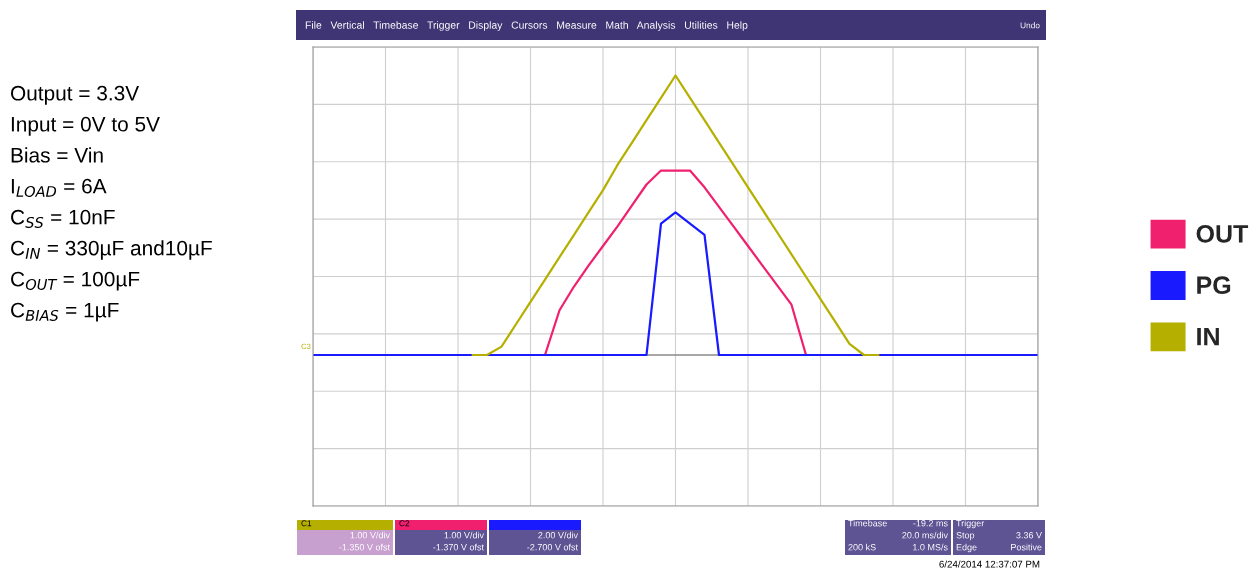 The width and height of the screenshot is (1259, 571). Describe the element at coordinates (1214, 285) in the screenshot. I see `legend-label: PG` at that location.